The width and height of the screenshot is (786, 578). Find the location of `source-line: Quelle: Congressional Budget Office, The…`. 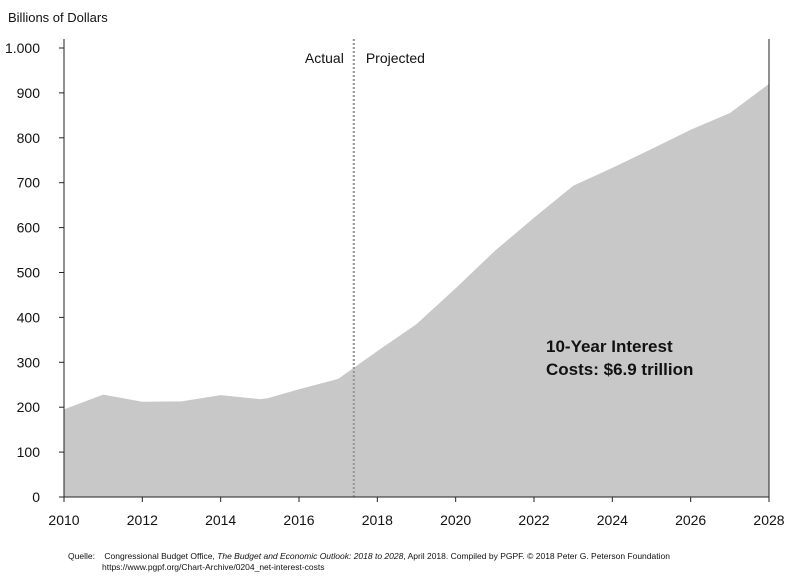

source-line: Quelle: Congressional Budget Office, The… is located at coordinates (423, 556).